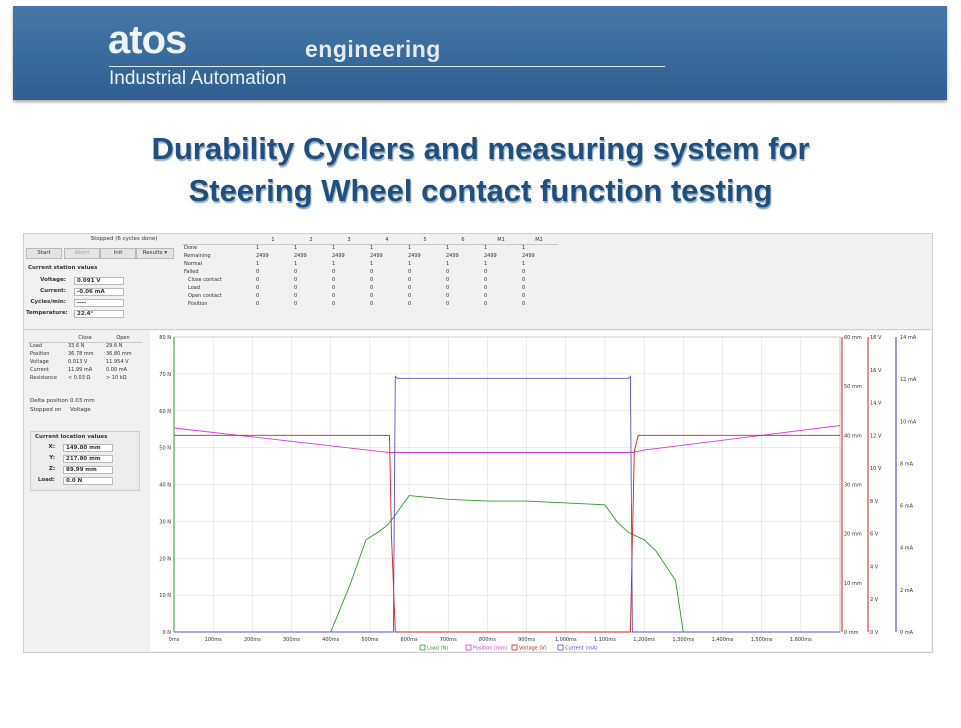 The width and height of the screenshot is (961, 728). What do you see at coordinates (539, 240) in the screenshot?
I see `summary-col-header: M2` at bounding box center [539, 240].